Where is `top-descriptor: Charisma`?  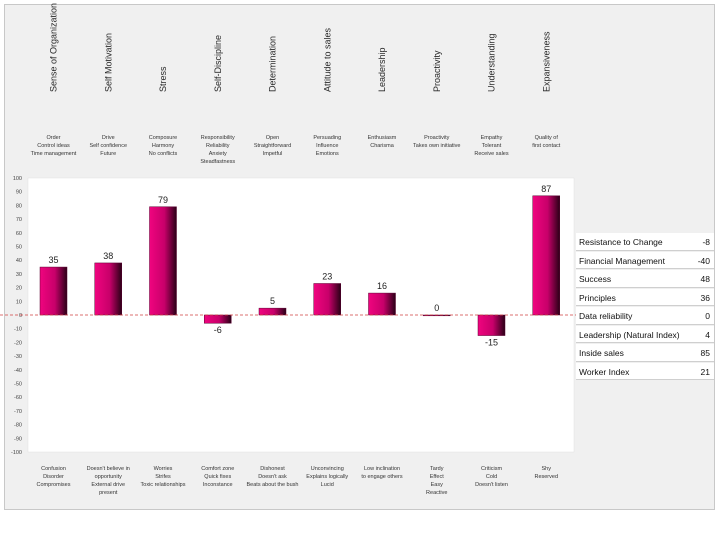
top-descriptor: Charisma is located at coordinates (382, 146).